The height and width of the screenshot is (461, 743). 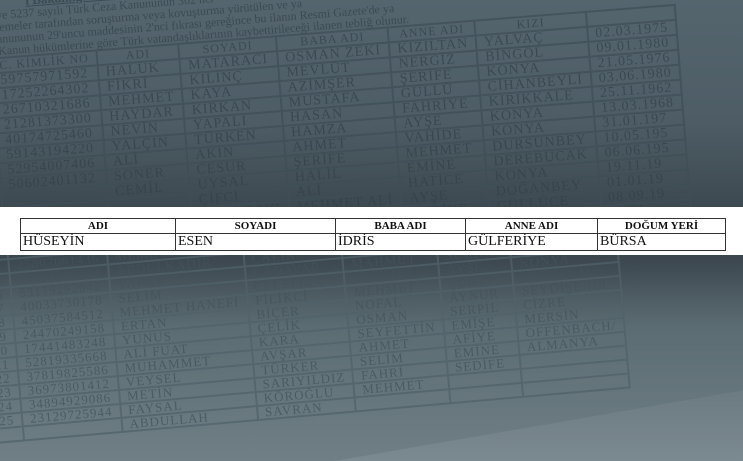 What do you see at coordinates (661, 226) in the screenshot?
I see `header-dogum-yeri: DOĞUM YERİ` at bounding box center [661, 226].